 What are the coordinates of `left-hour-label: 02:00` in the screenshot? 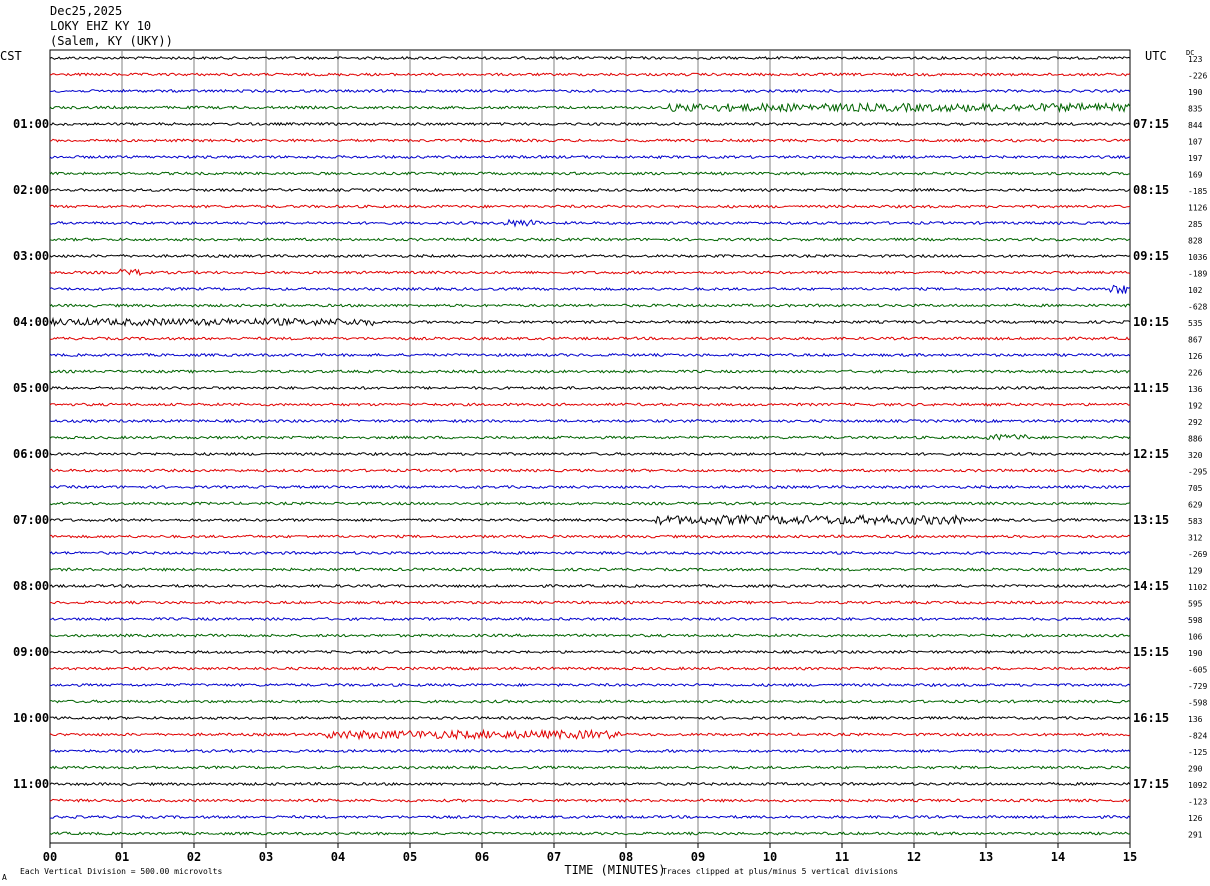 It's located at (31, 190).